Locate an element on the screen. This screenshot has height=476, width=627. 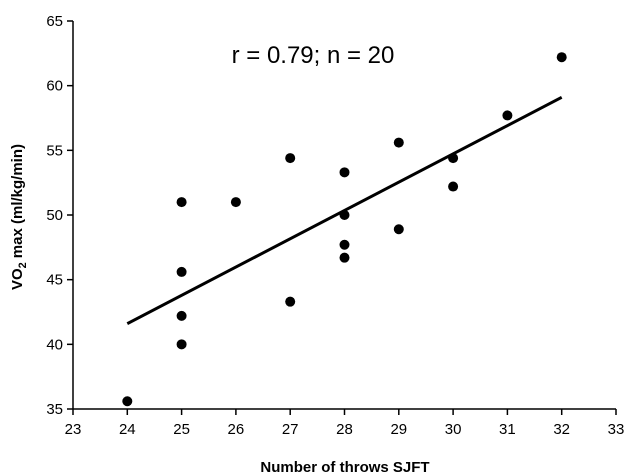
x-tick-label: 30 is located at coordinates (453, 429).